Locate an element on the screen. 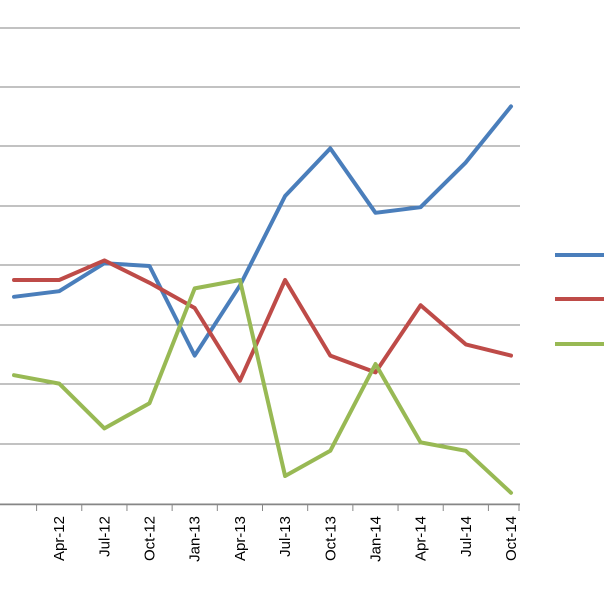  x-tick-label: Oct-14 is located at coordinates (511, 538).